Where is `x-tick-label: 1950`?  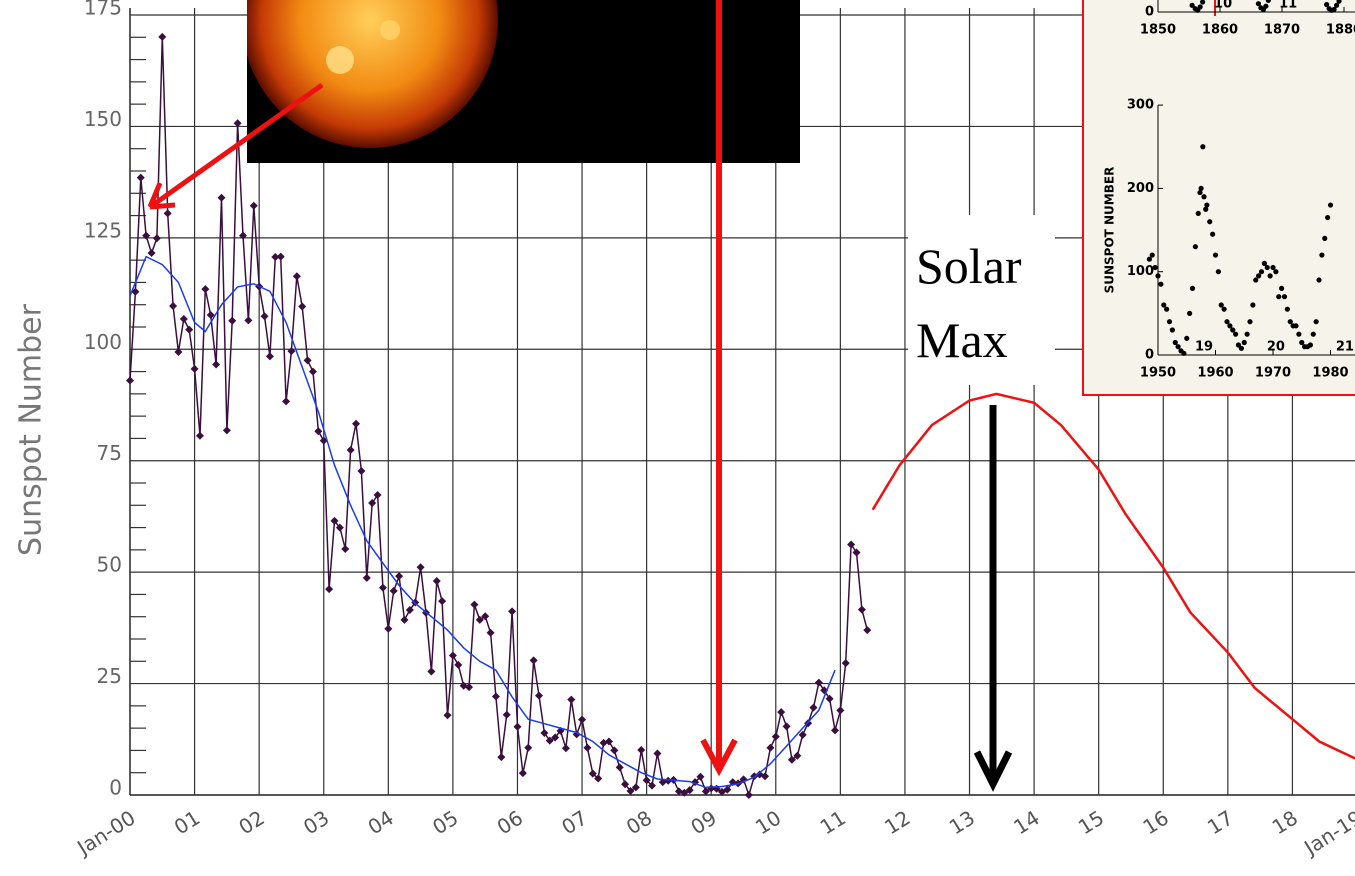 x-tick-label: 1950 is located at coordinates (1158, 373).